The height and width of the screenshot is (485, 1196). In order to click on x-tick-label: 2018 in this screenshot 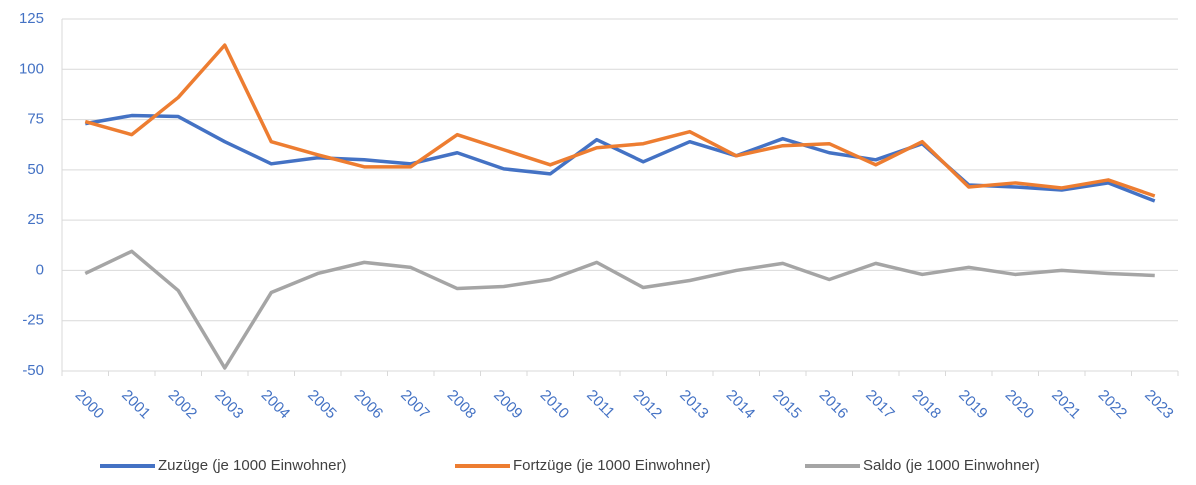, I will do `click(927, 405)`.